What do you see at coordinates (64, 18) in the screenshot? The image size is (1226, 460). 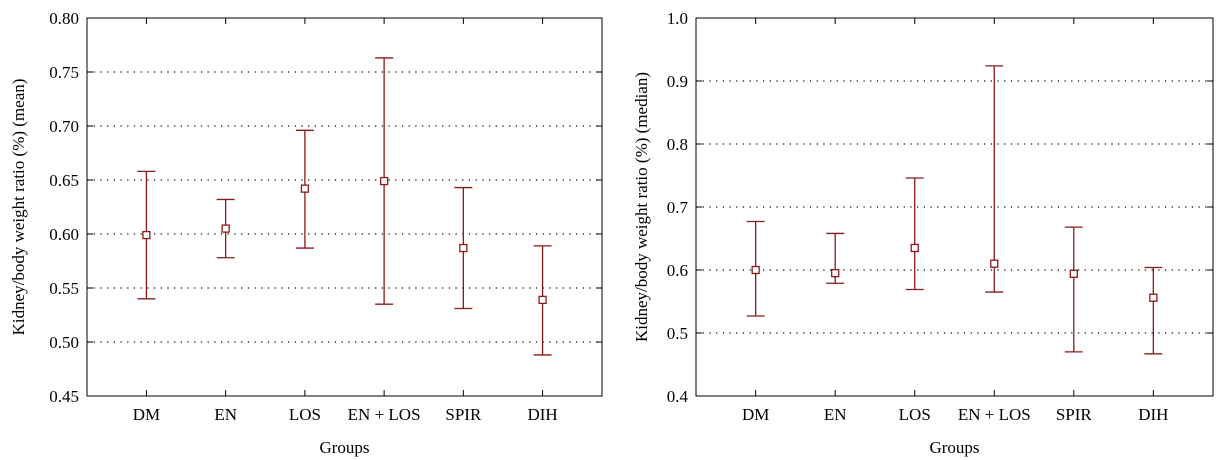 I see `y-tick-label: 0.80` at bounding box center [64, 18].